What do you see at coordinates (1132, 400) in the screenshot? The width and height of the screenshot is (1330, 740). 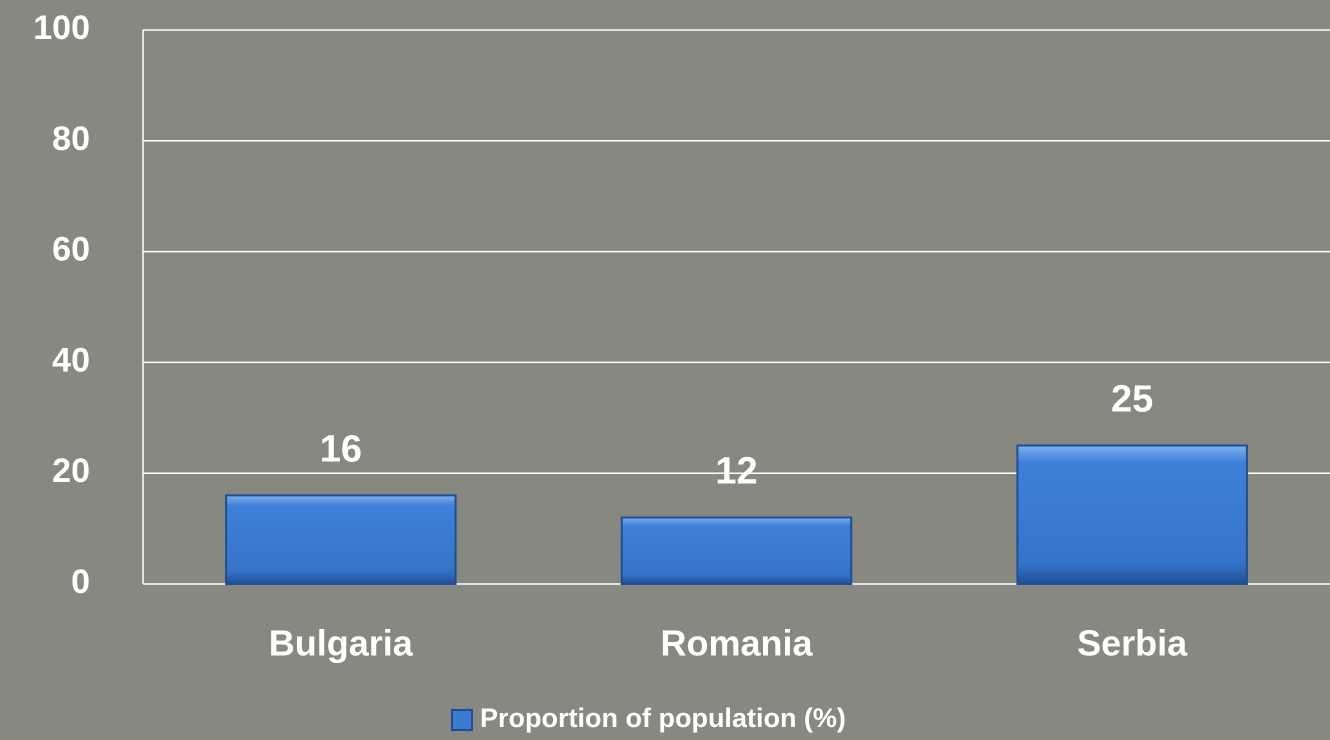 I see `data-label: 25` at bounding box center [1132, 400].